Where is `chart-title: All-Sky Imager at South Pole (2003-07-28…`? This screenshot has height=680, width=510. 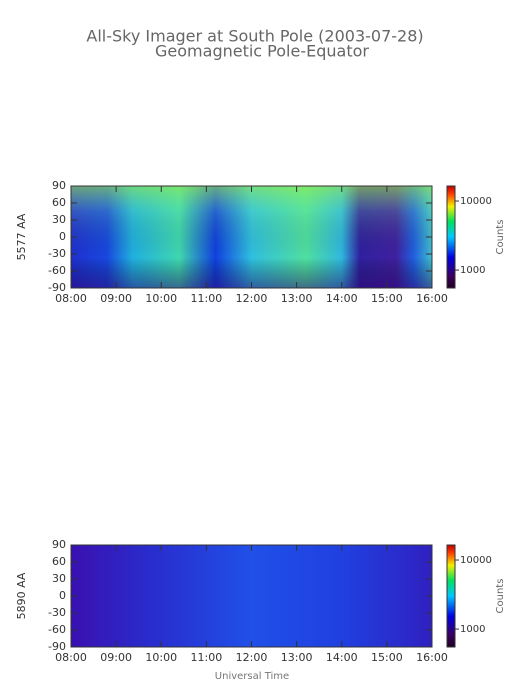 chart-title: All-Sky Imager at South Pole (2003-07-28… is located at coordinates (254, 36).